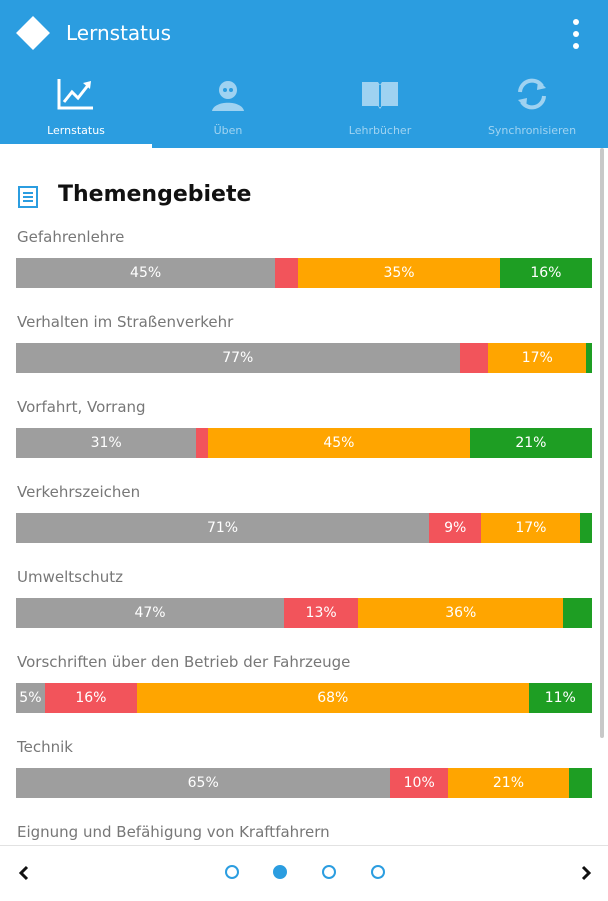 Image resolution: width=608 pixels, height=901 pixels. What do you see at coordinates (90, 698) in the screenshot?
I see `bar-segment-red: 16%` at bounding box center [90, 698].